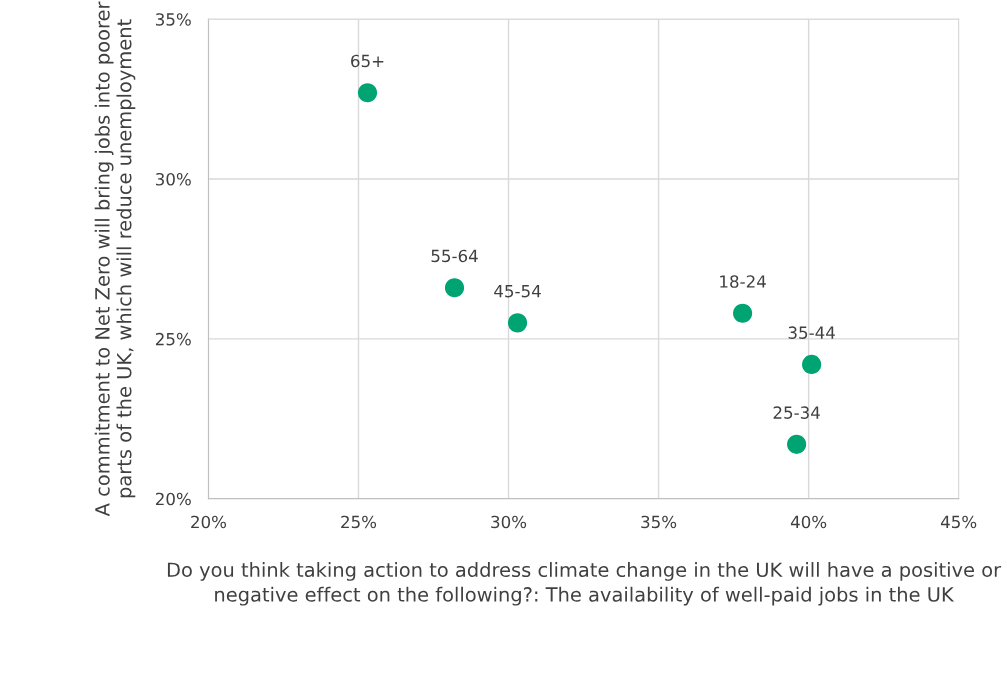 This screenshot has height=685, width=1007. Describe the element at coordinates (509, 522) in the screenshot. I see `x-tick-label: 30%` at that location.